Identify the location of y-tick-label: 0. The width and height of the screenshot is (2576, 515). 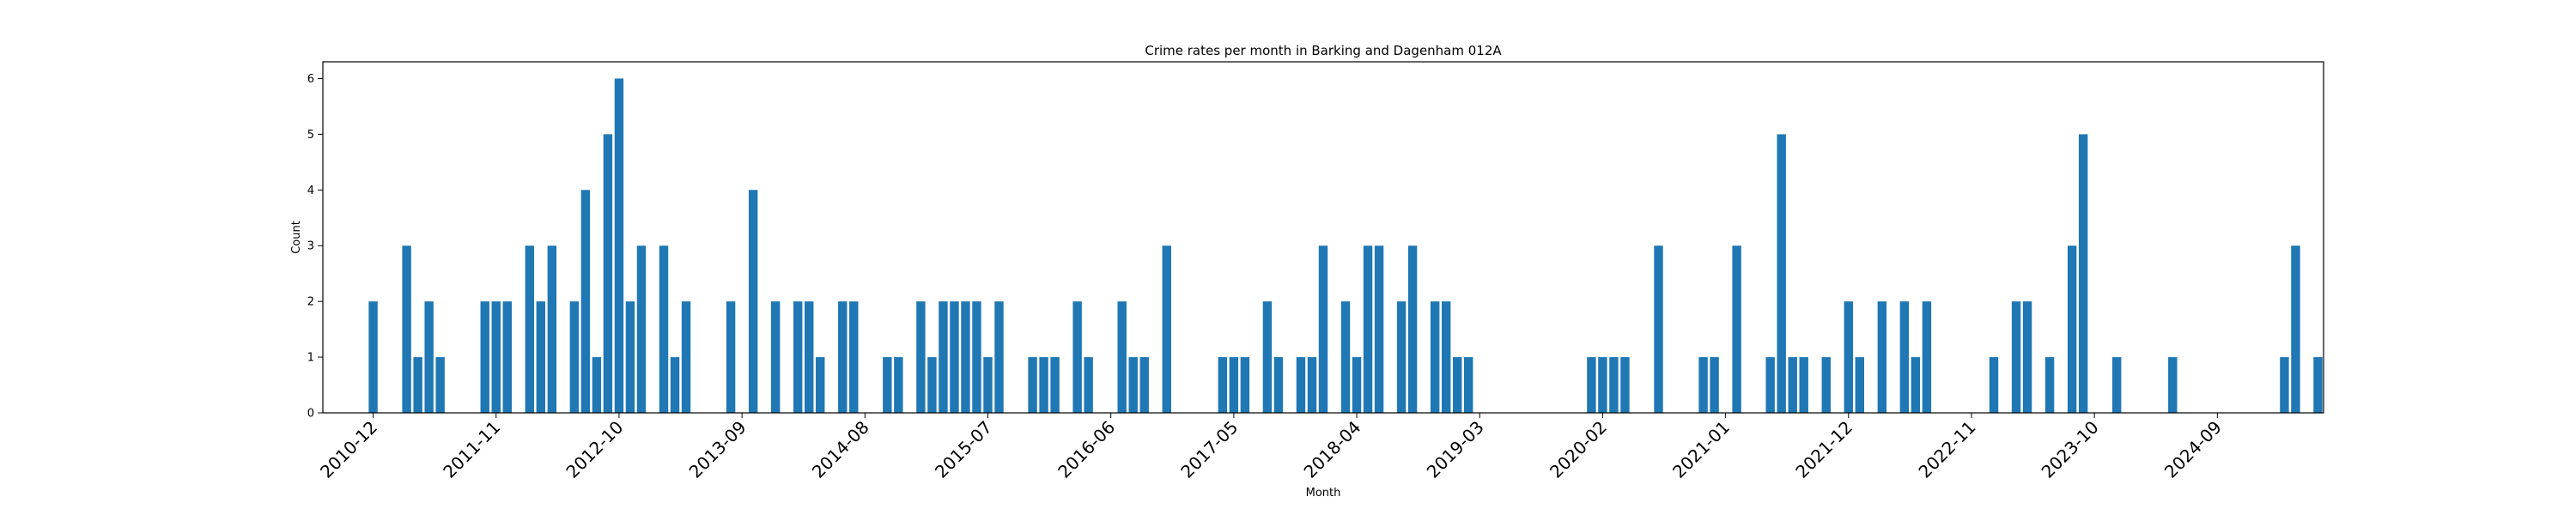
(311, 414).